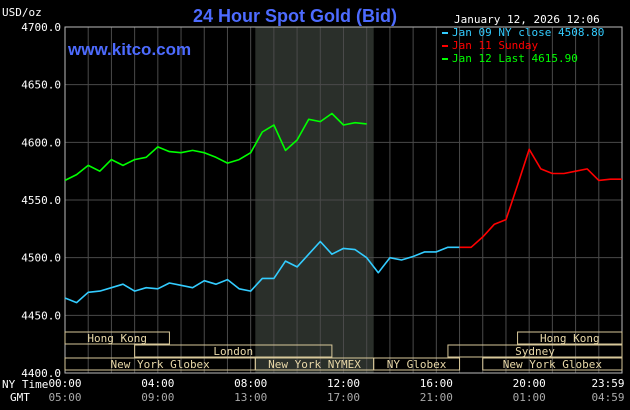 The width and height of the screenshot is (630, 410). Describe the element at coordinates (314, 364) in the screenshot. I see `session-label: New York NYMEX` at that location.